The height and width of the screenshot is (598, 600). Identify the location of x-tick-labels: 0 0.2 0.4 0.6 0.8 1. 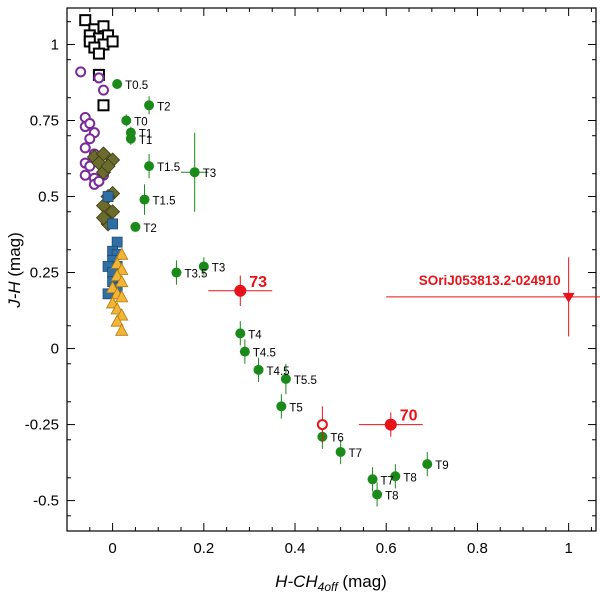
(340, 548).